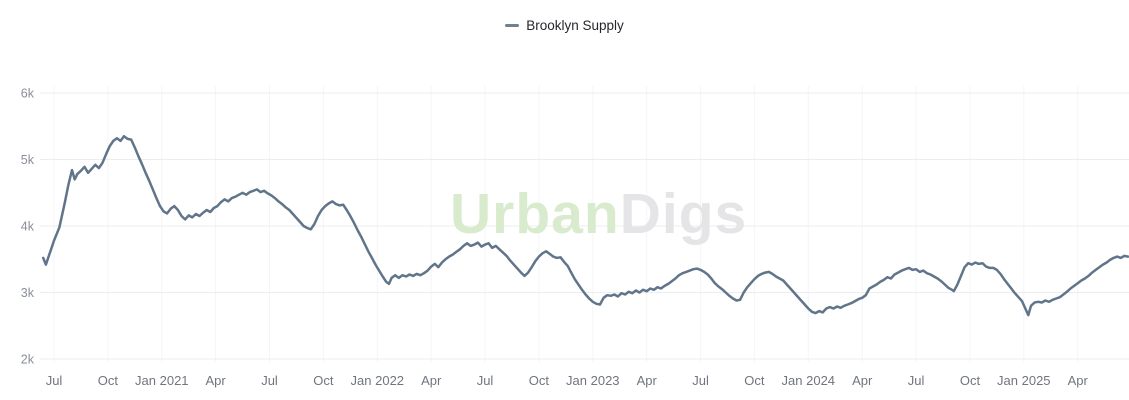  What do you see at coordinates (28, 293) in the screenshot?
I see `y-tick-label: 3k` at bounding box center [28, 293].